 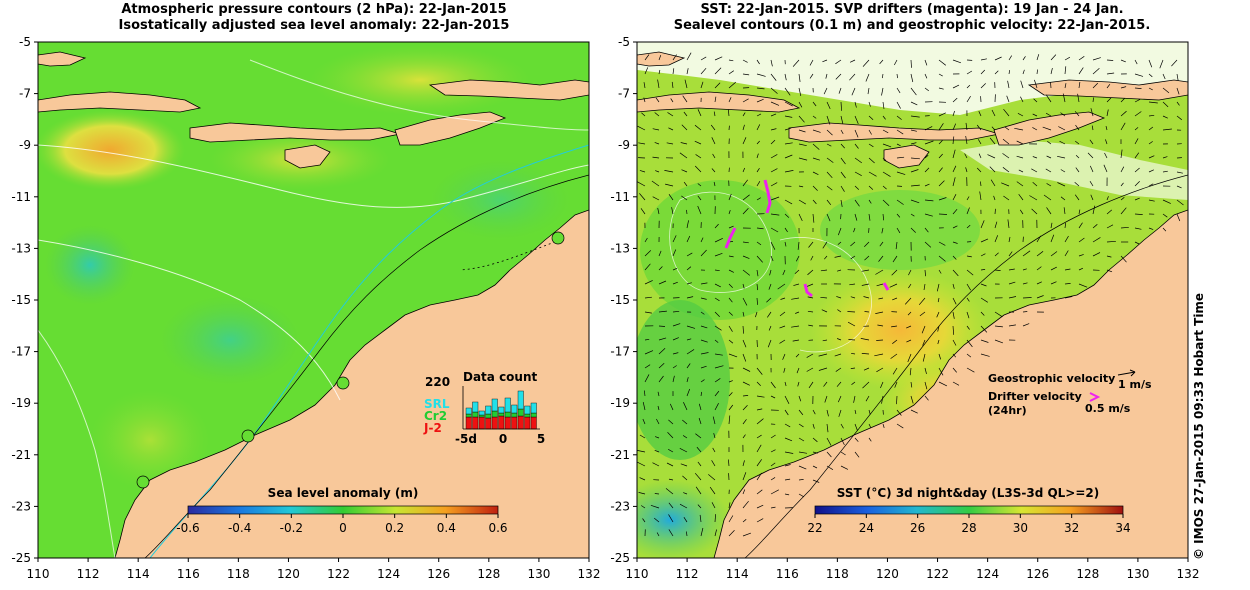 I want to click on sst-green-region, so click(x=720, y=250).